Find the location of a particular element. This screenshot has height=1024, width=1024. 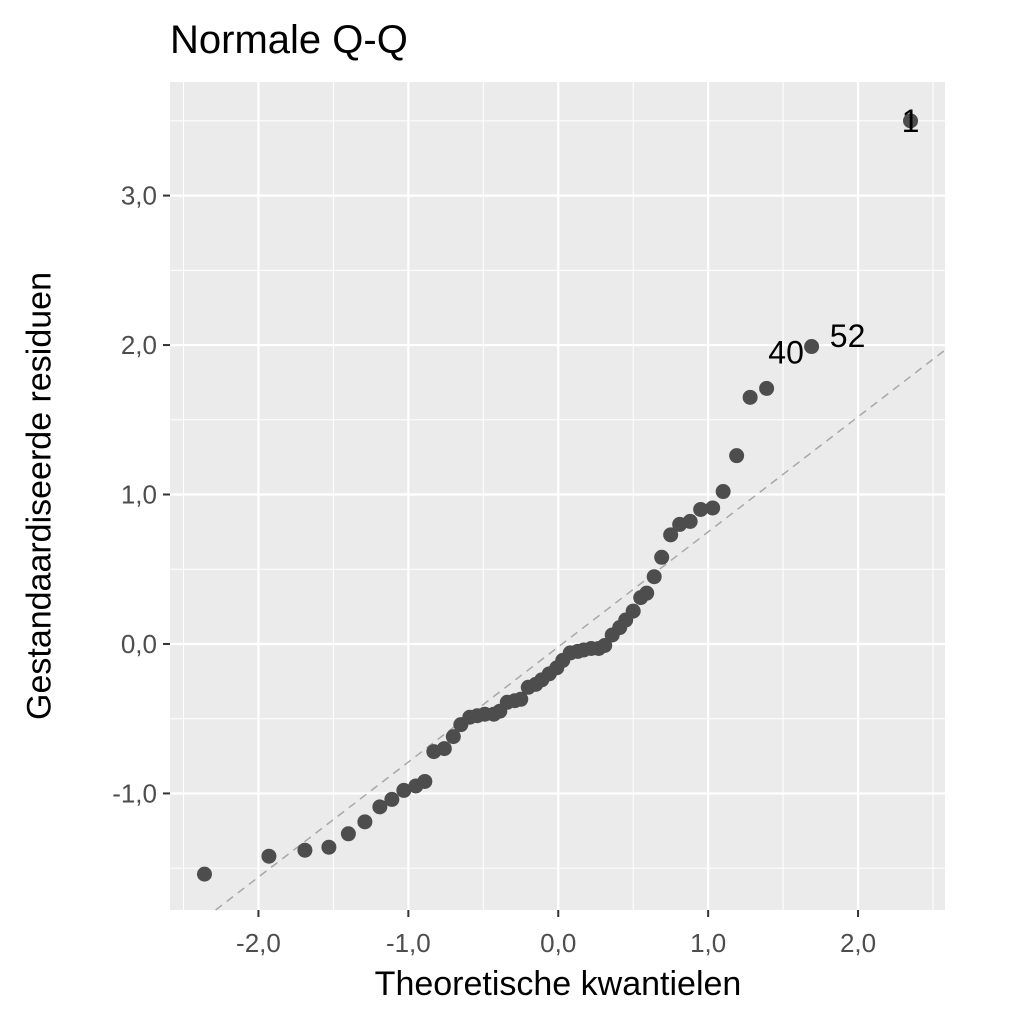

y-tick-label: 2,0 is located at coordinates (139, 345).